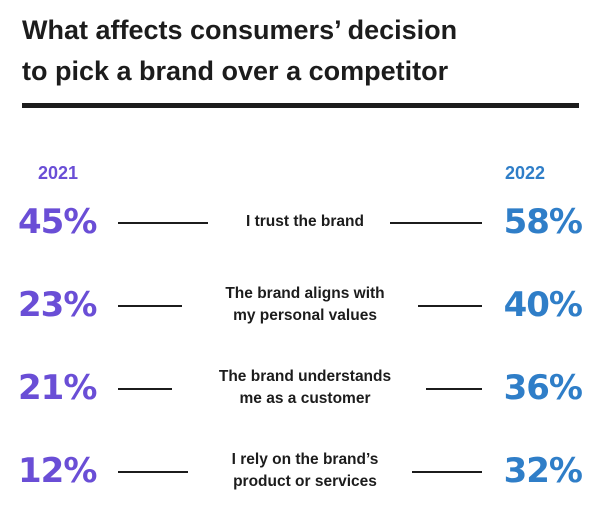 The width and height of the screenshot is (607, 514). Describe the element at coordinates (305, 398) in the screenshot. I see `row-label-line: me as a customer` at that location.